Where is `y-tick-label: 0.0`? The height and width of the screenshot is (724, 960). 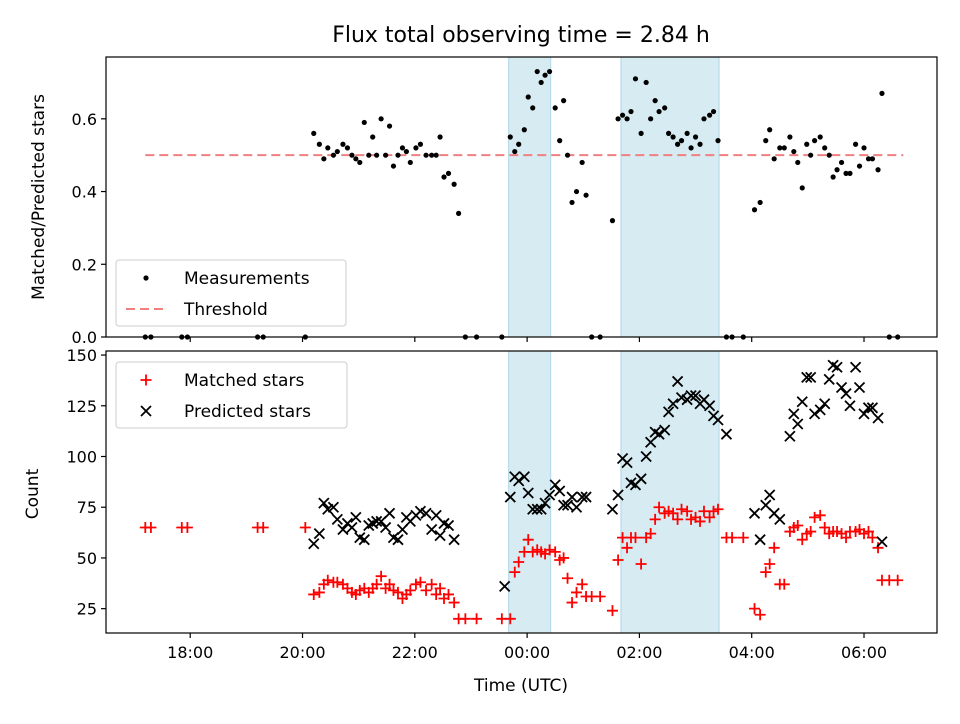 y-tick-label: 0.0 is located at coordinates (84, 337).